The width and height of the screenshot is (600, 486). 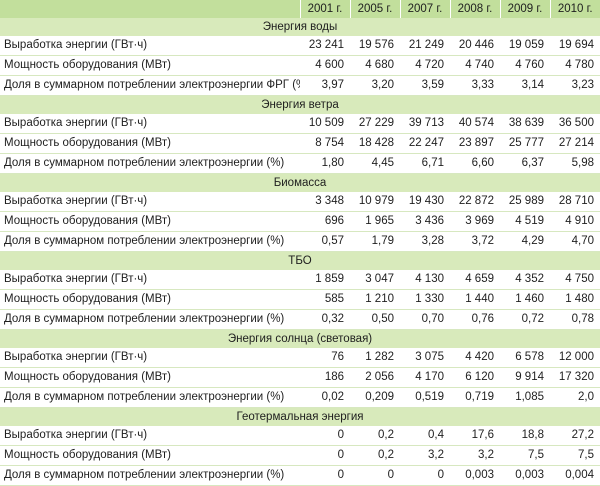 What do you see at coordinates (475, 299) in the screenshot?
I see `value-cell: 1 440` at bounding box center [475, 299].